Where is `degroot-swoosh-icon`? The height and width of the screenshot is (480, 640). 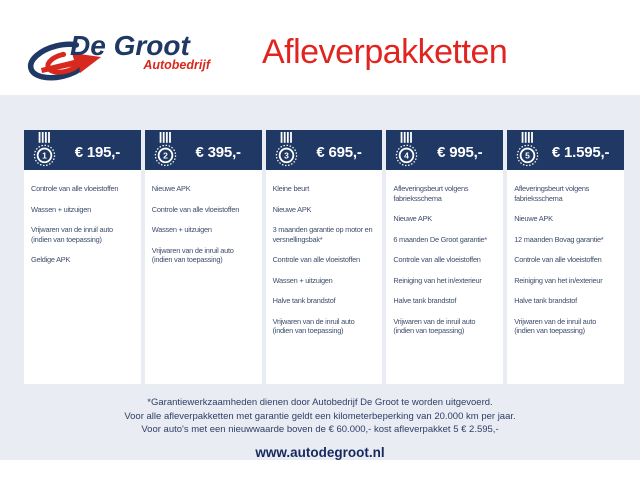
degroot-swoosh-icon is located at coordinates (64, 61).